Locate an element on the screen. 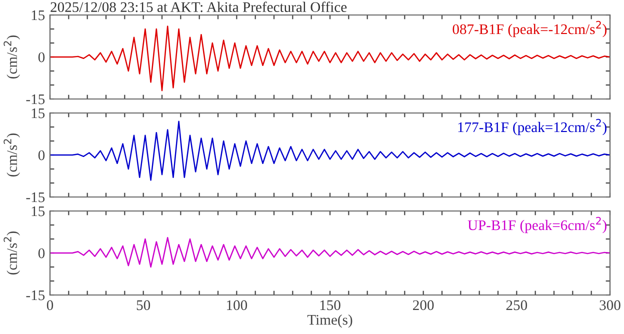  x-tick-label: 250 is located at coordinates (517, 305).